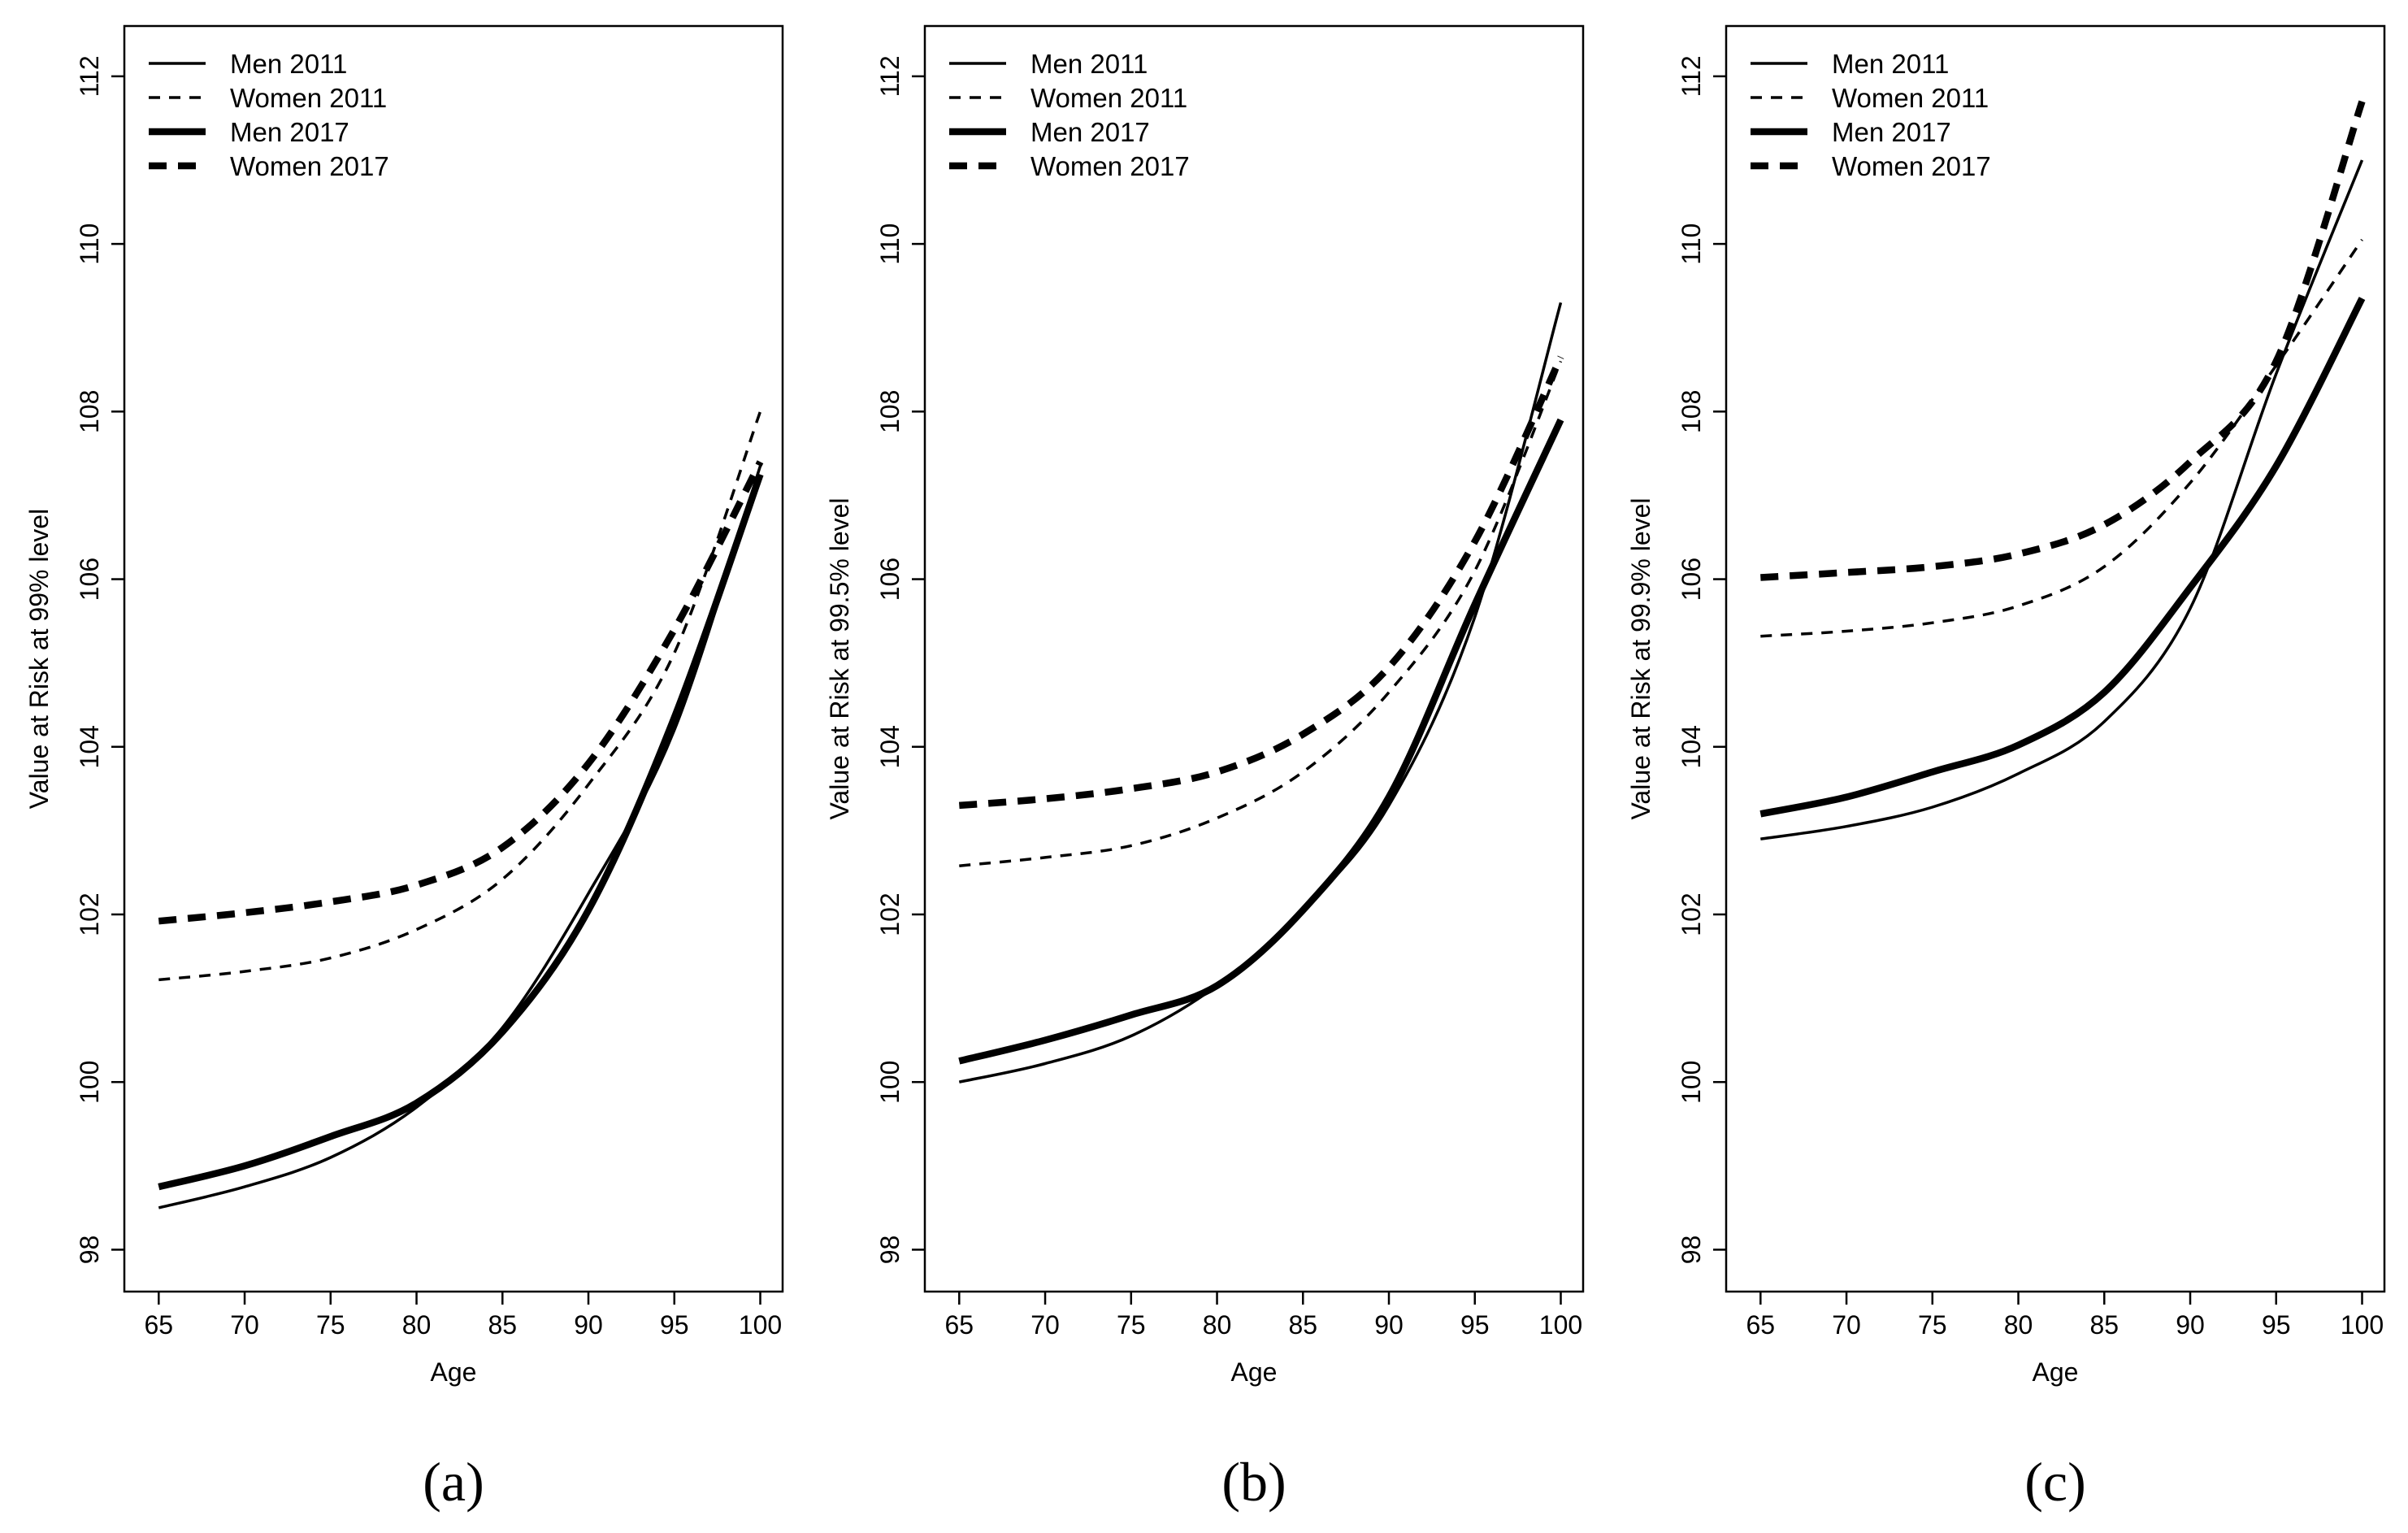 The height and width of the screenshot is (1533, 2408). I want to click on y-axis-label: Value at Risk at 99.5% level, so click(839, 658).